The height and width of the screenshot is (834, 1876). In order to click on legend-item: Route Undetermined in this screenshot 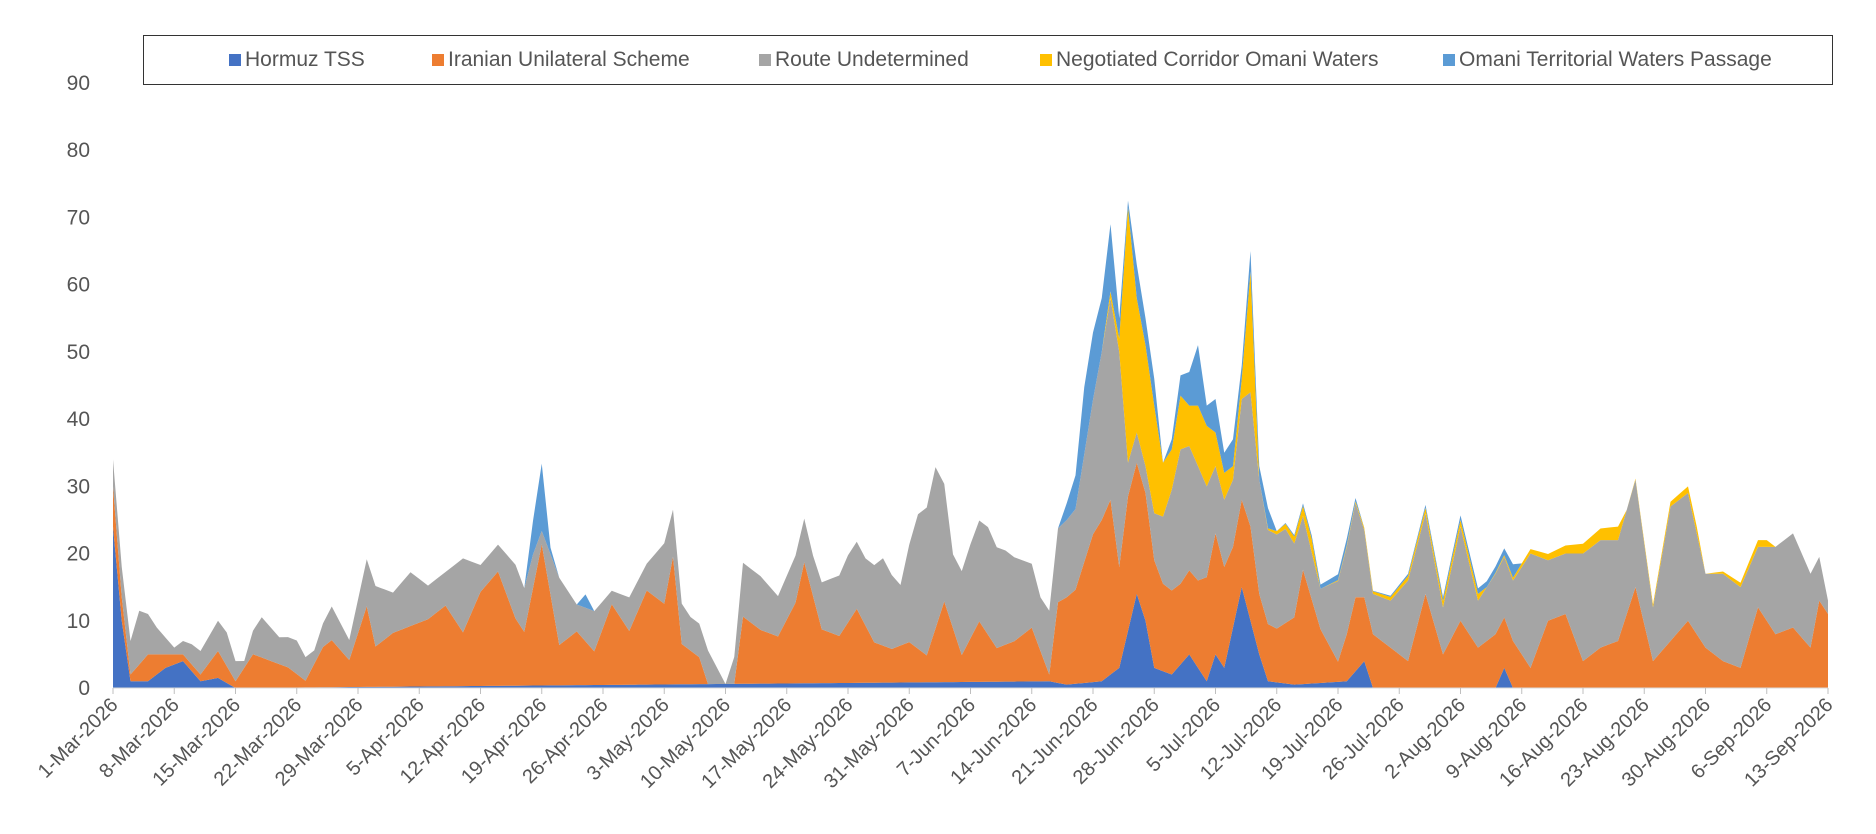, I will do `click(864, 60)`.